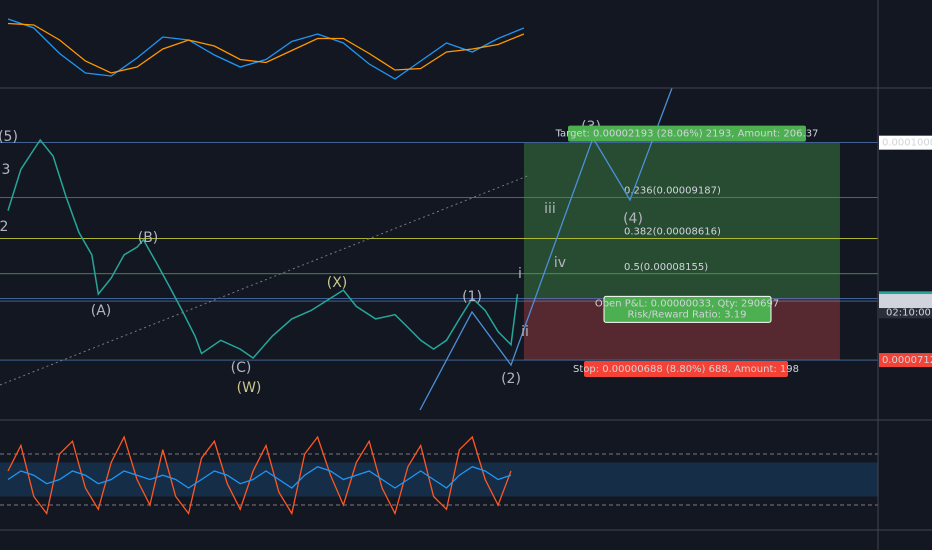 The width and height of the screenshot is (932, 550). What do you see at coordinates (686, 314) in the screenshot?
I see `rr-label: Risk/Reward Ratio: 3.19` at bounding box center [686, 314].